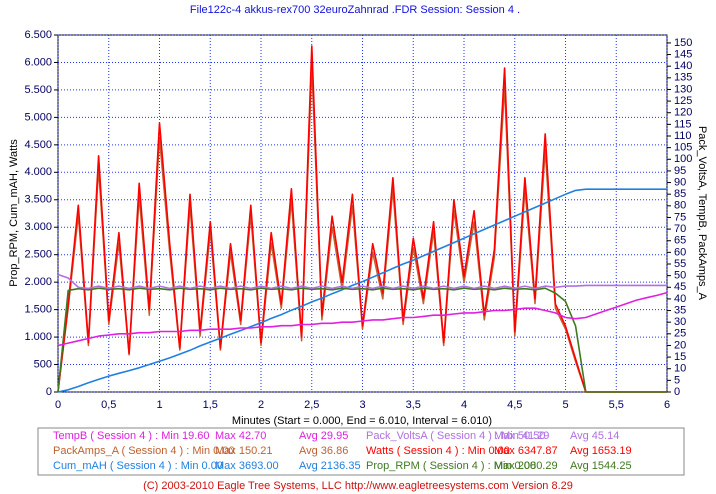 Image resolution: width=716 pixels, height=494 pixels. I want to click on legend-entry: Watts ( Session 4 ) : Min 0.00, so click(438, 451).